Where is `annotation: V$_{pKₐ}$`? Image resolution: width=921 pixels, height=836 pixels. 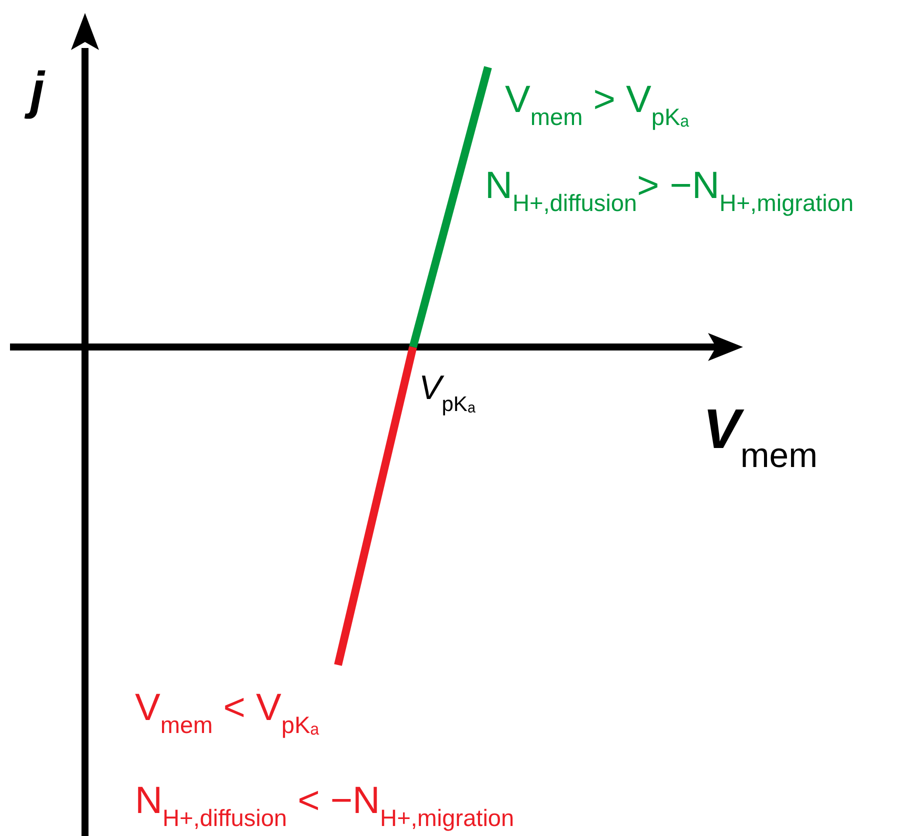
annotation: V$_{pKₐ}$ is located at coordinates (447, 392).